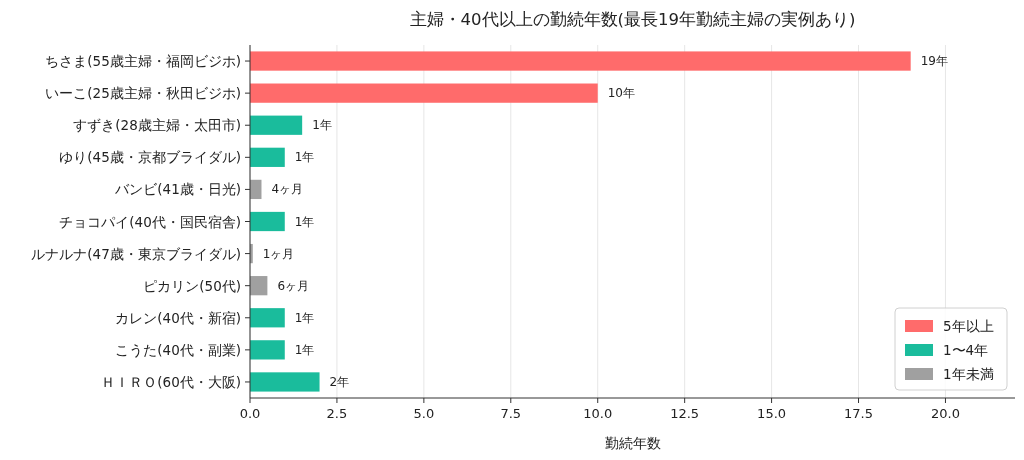  I want to click on legend-label: 1年未満, so click(968, 374).